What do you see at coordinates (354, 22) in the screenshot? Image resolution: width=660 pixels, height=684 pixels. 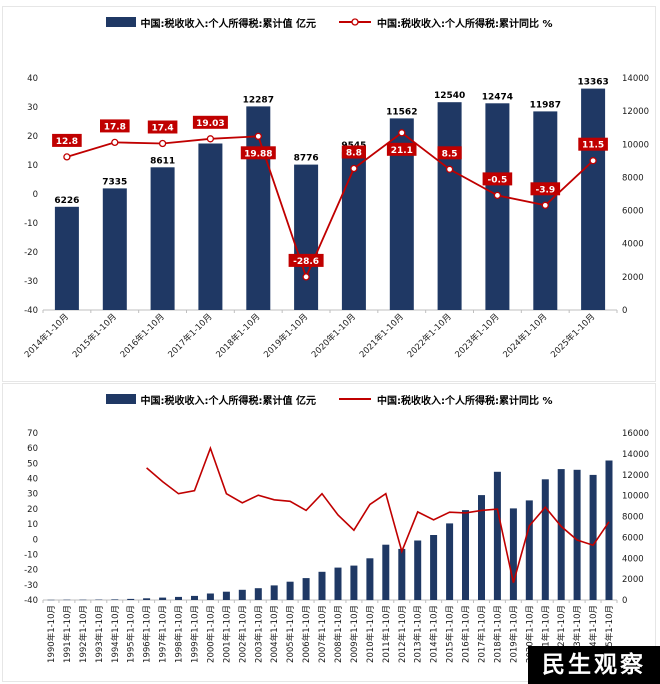 I see `line-series-swatch` at bounding box center [354, 22].